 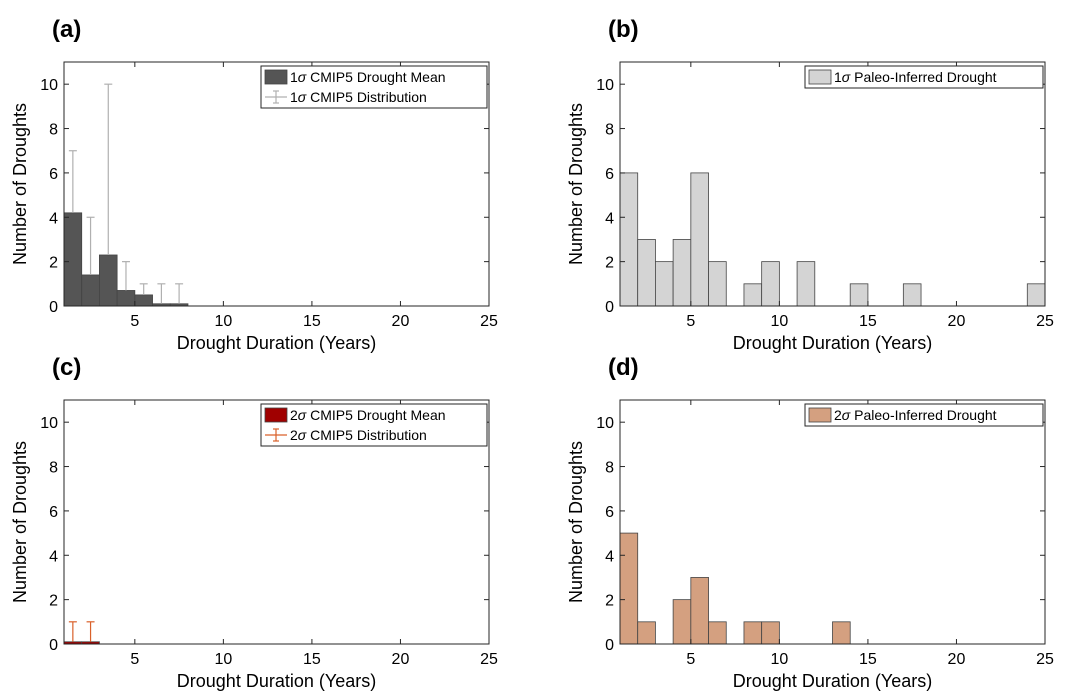 What do you see at coordinates (358, 97) in the screenshot?
I see `legend-label: 1σ CMIP5 Distribution` at bounding box center [358, 97].